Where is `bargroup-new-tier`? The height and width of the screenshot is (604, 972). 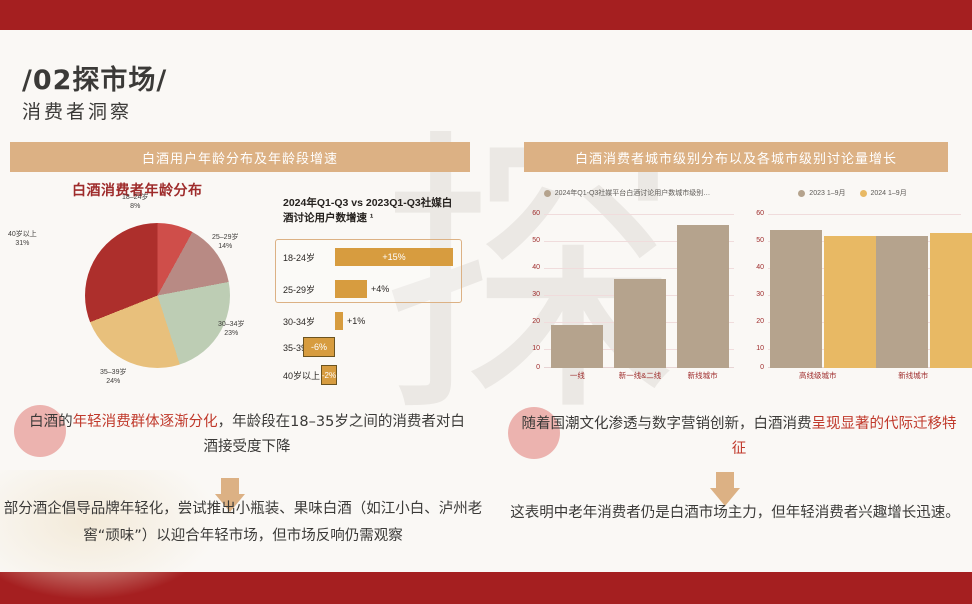 bargroup-new-tier is located at coordinates (924, 287).